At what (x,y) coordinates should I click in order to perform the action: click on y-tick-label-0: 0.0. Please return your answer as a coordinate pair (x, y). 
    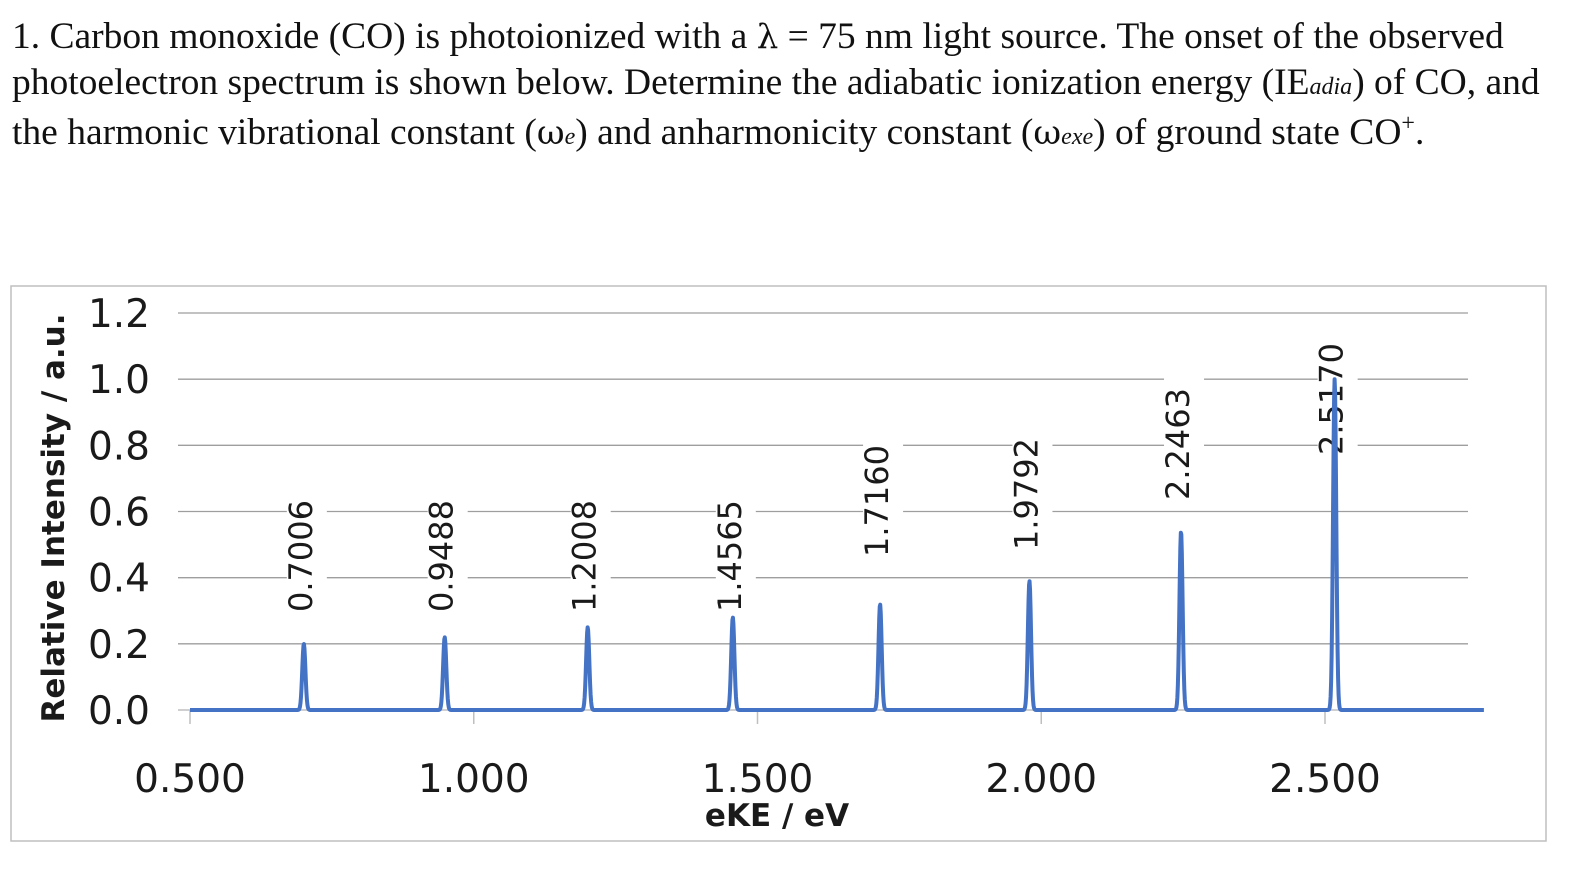
    Looking at the image, I should click on (119, 711).